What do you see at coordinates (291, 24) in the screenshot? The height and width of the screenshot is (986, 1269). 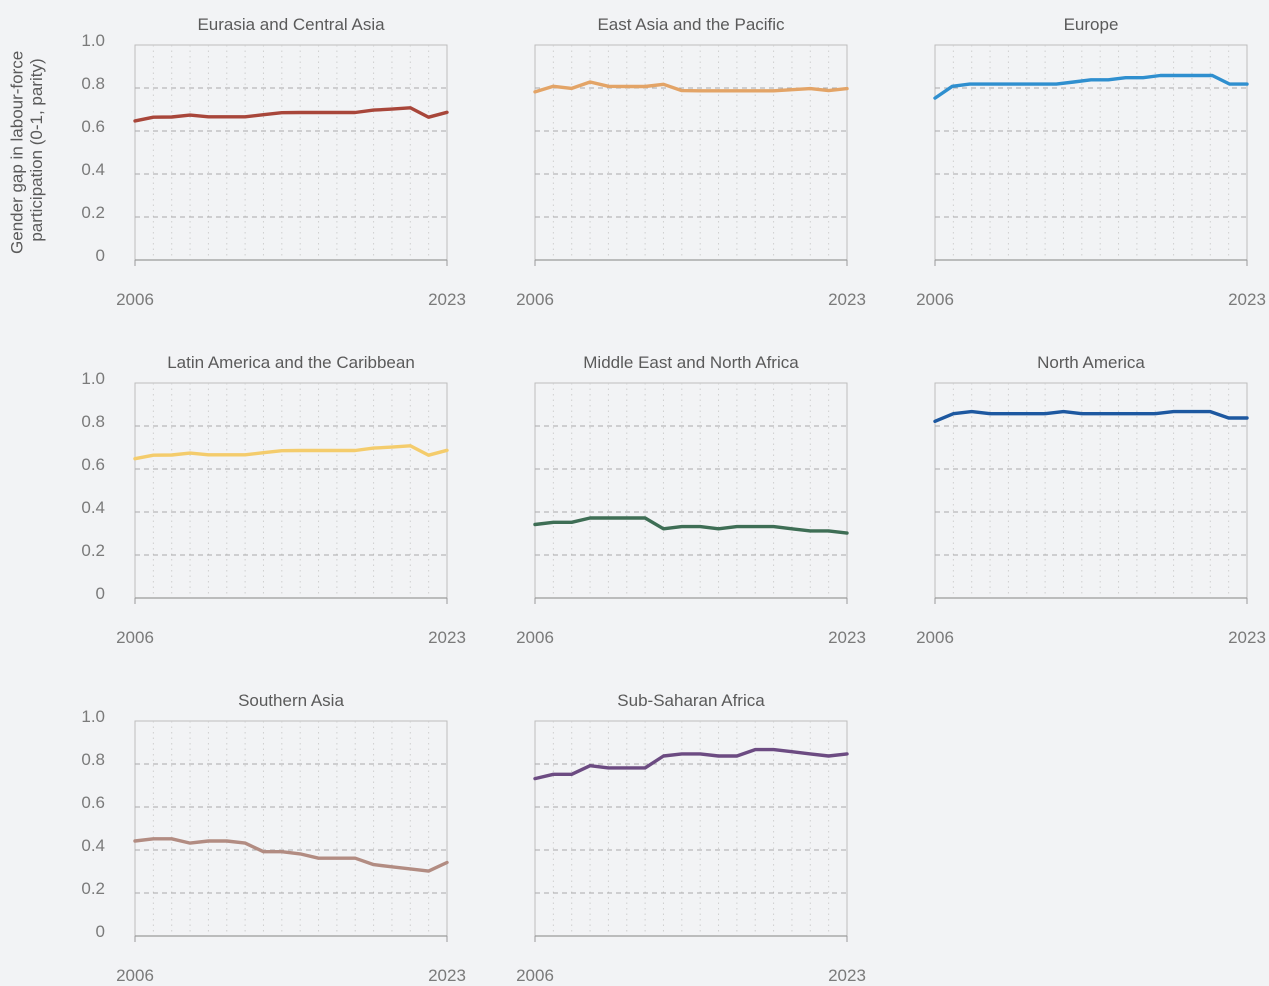 I see `panel-title: Eurasia and Central Asia` at bounding box center [291, 24].